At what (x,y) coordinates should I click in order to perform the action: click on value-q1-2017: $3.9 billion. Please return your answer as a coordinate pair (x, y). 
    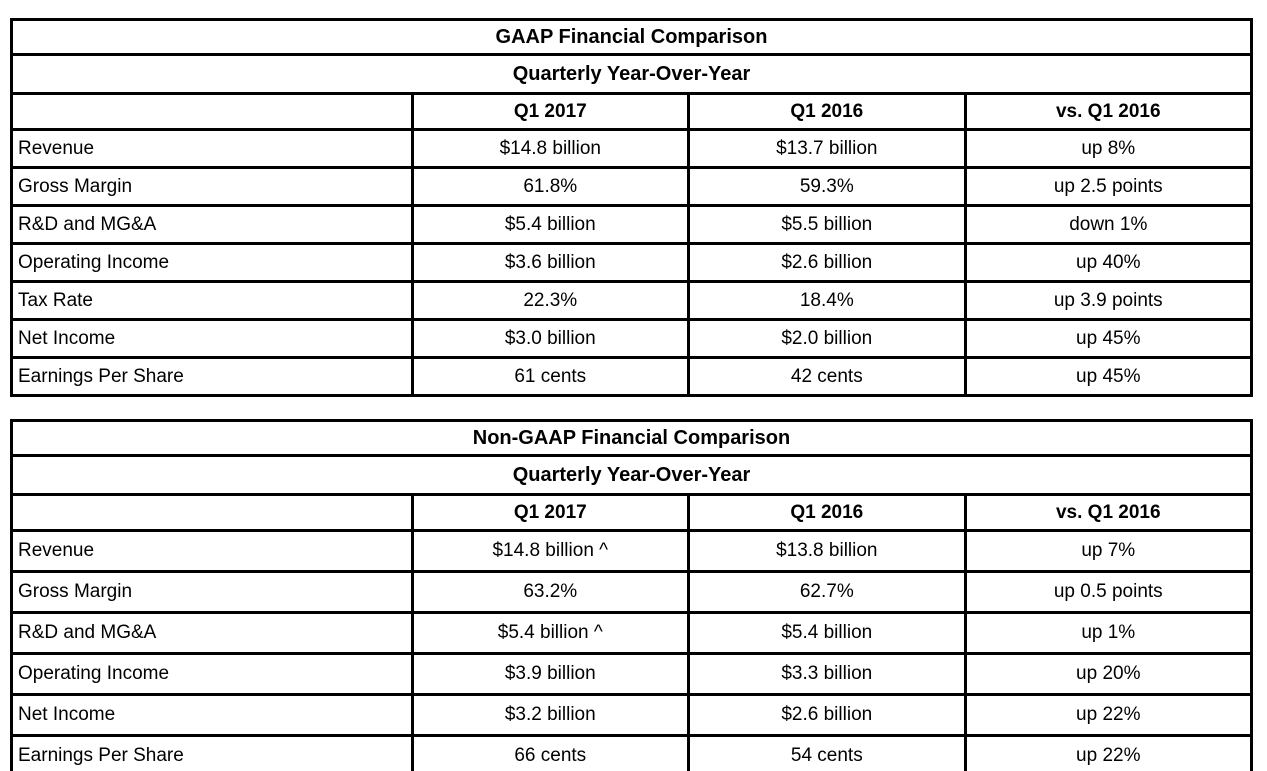
    Looking at the image, I should click on (550, 674).